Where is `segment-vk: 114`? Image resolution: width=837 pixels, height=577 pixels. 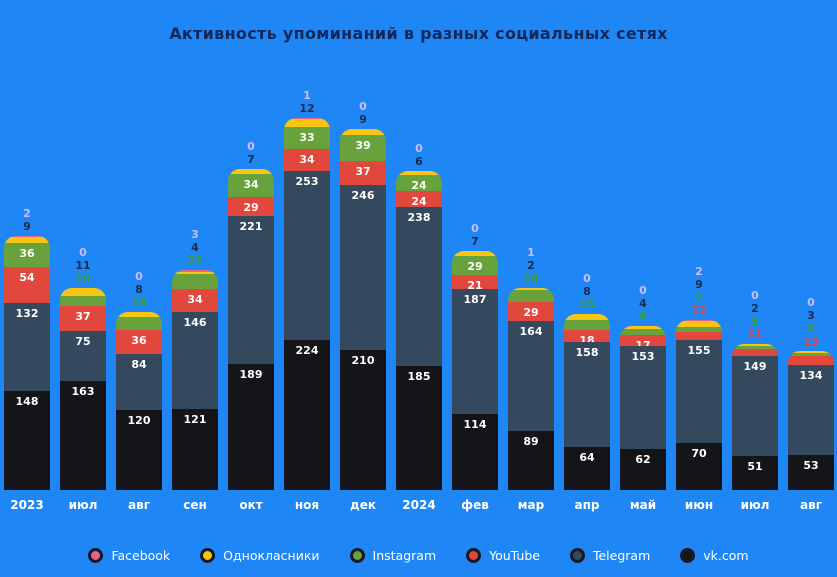 segment-vk: 114 is located at coordinates (475, 451).